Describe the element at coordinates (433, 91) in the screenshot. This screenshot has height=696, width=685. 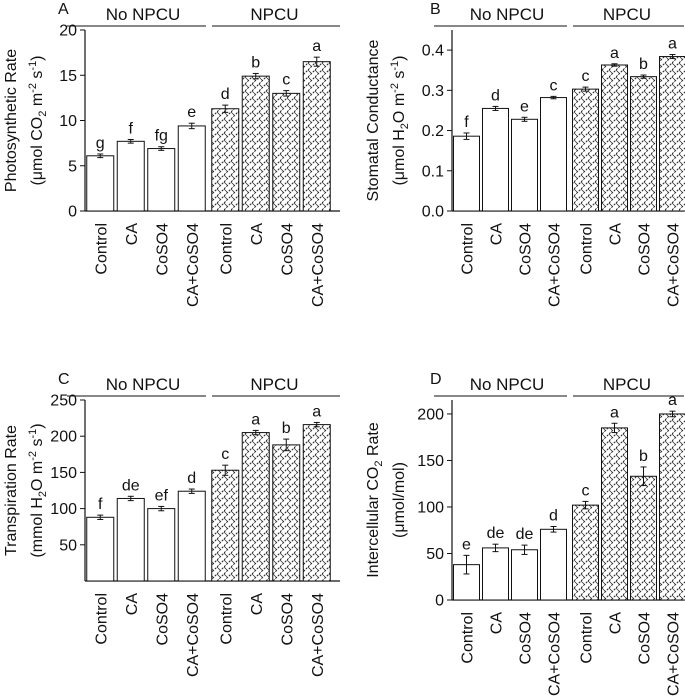
I see `y-tick-label: 0.3` at that location.